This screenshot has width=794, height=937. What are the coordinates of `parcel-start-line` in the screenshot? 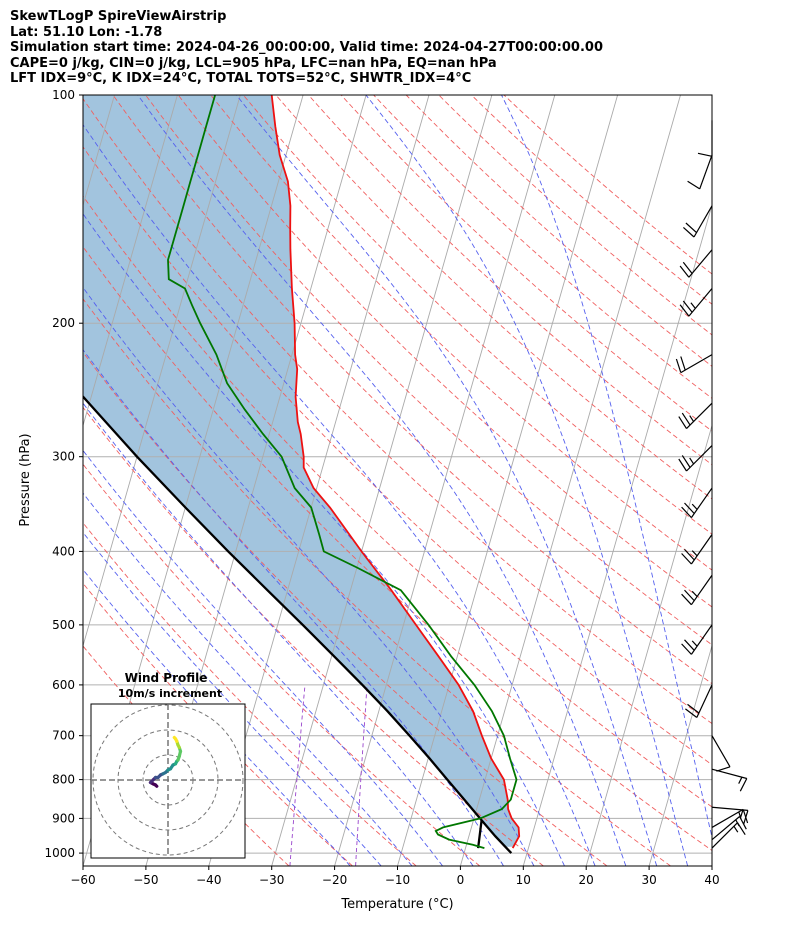 It's located at (479, 834).